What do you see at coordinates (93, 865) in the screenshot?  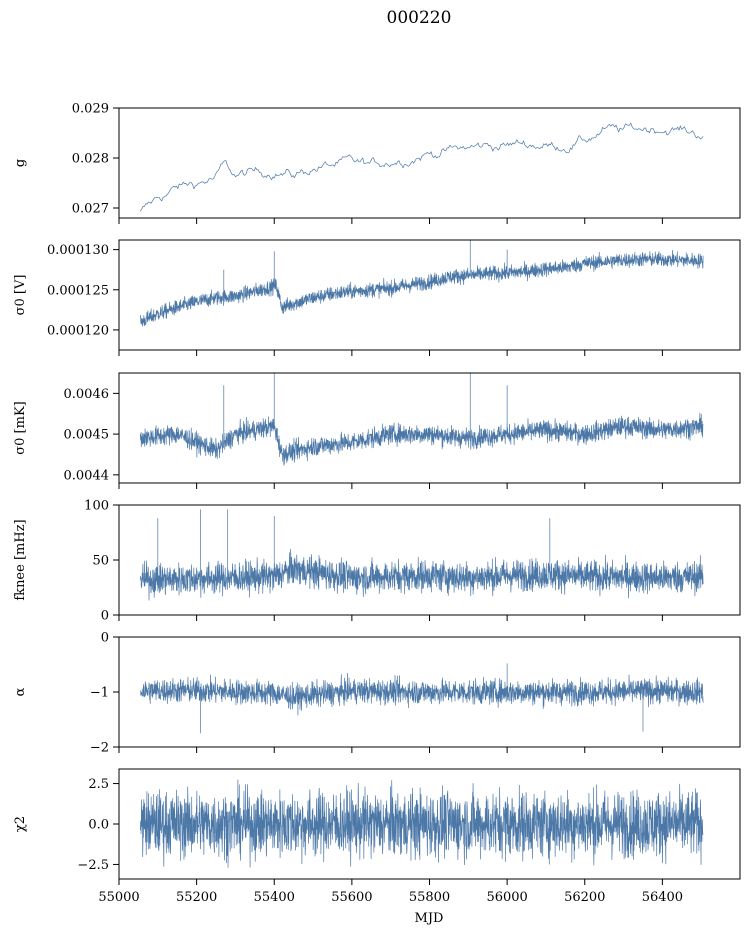 I see `y-tick-label: −2.5` at bounding box center [93, 865].